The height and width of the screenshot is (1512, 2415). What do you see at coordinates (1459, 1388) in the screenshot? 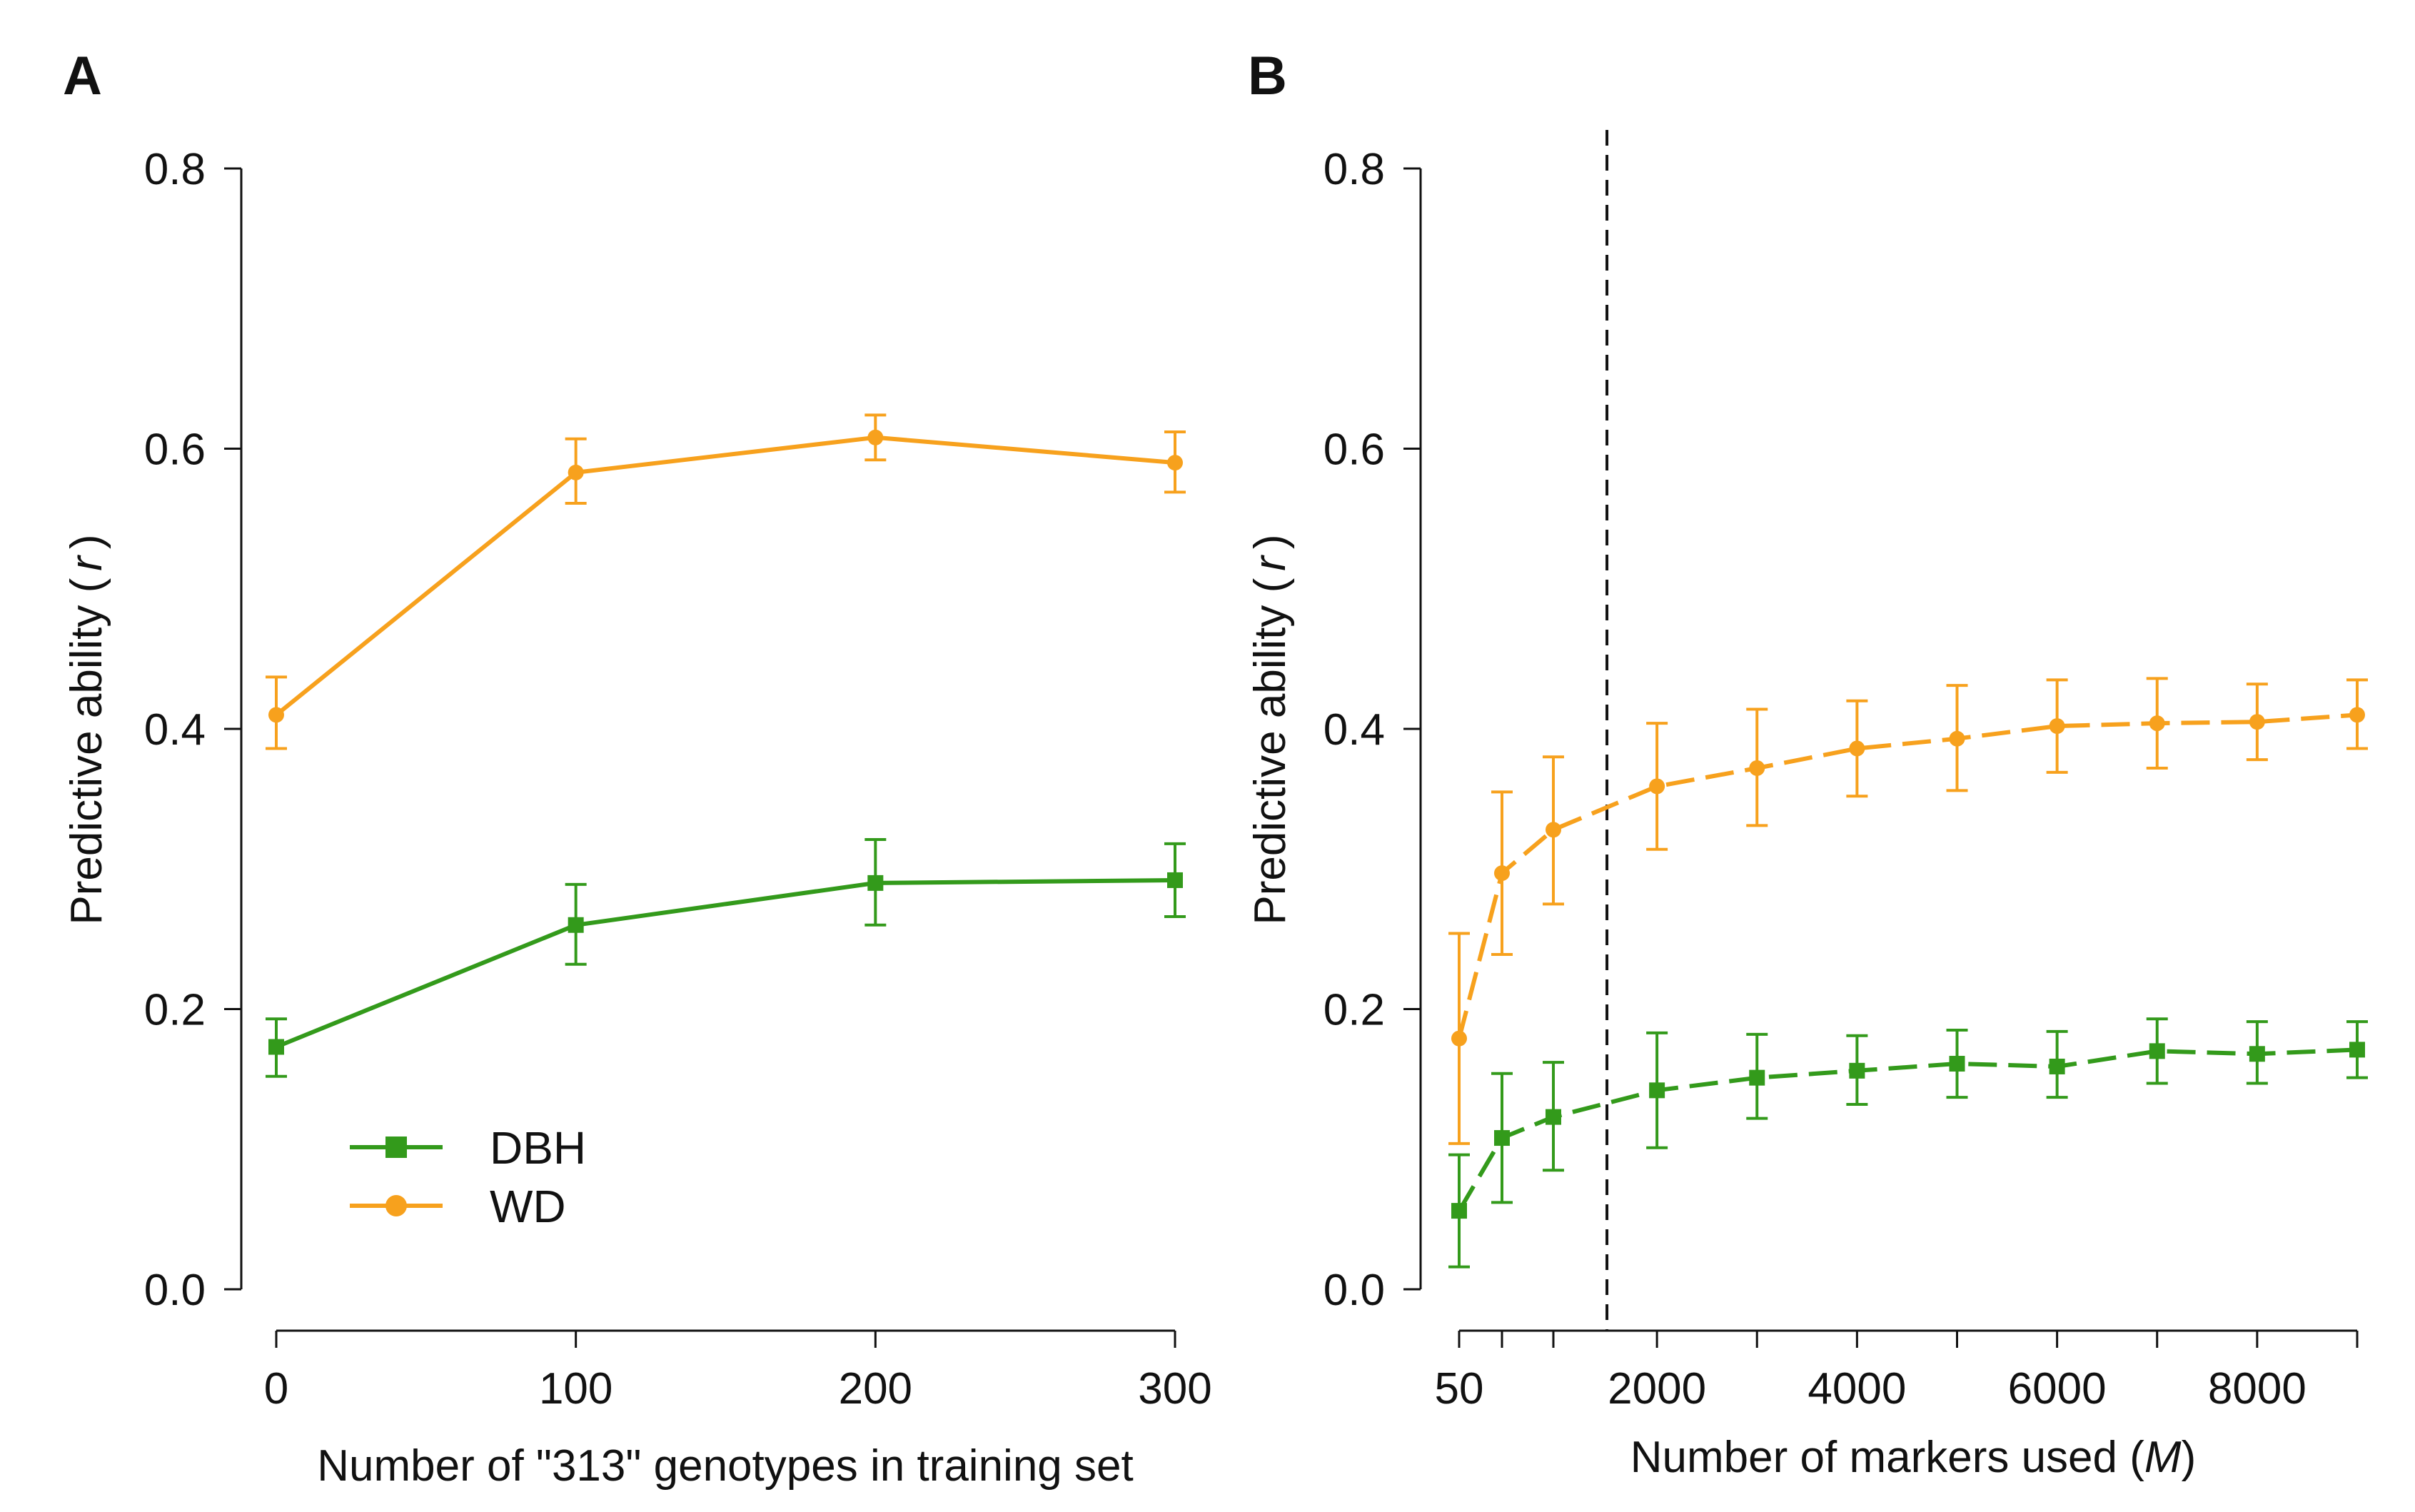
I see `panel-b-x-tick-label: 50` at bounding box center [1459, 1388].